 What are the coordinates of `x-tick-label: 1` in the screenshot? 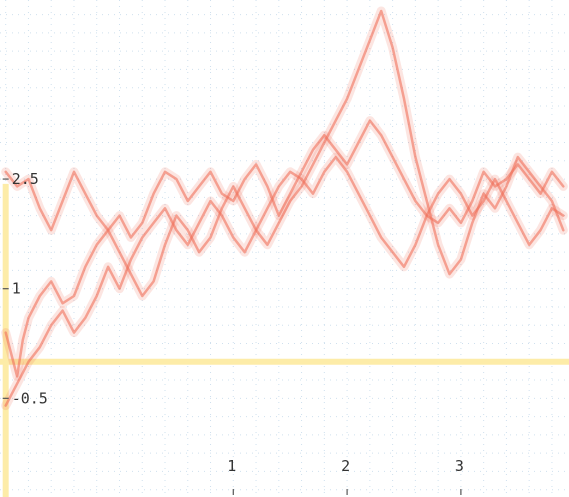 It's located at (231, 466).